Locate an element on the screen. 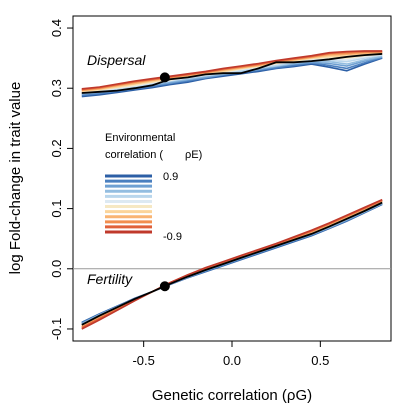 The width and height of the screenshot is (415, 411). y-tick-label: 0.1 is located at coordinates (56, 209).